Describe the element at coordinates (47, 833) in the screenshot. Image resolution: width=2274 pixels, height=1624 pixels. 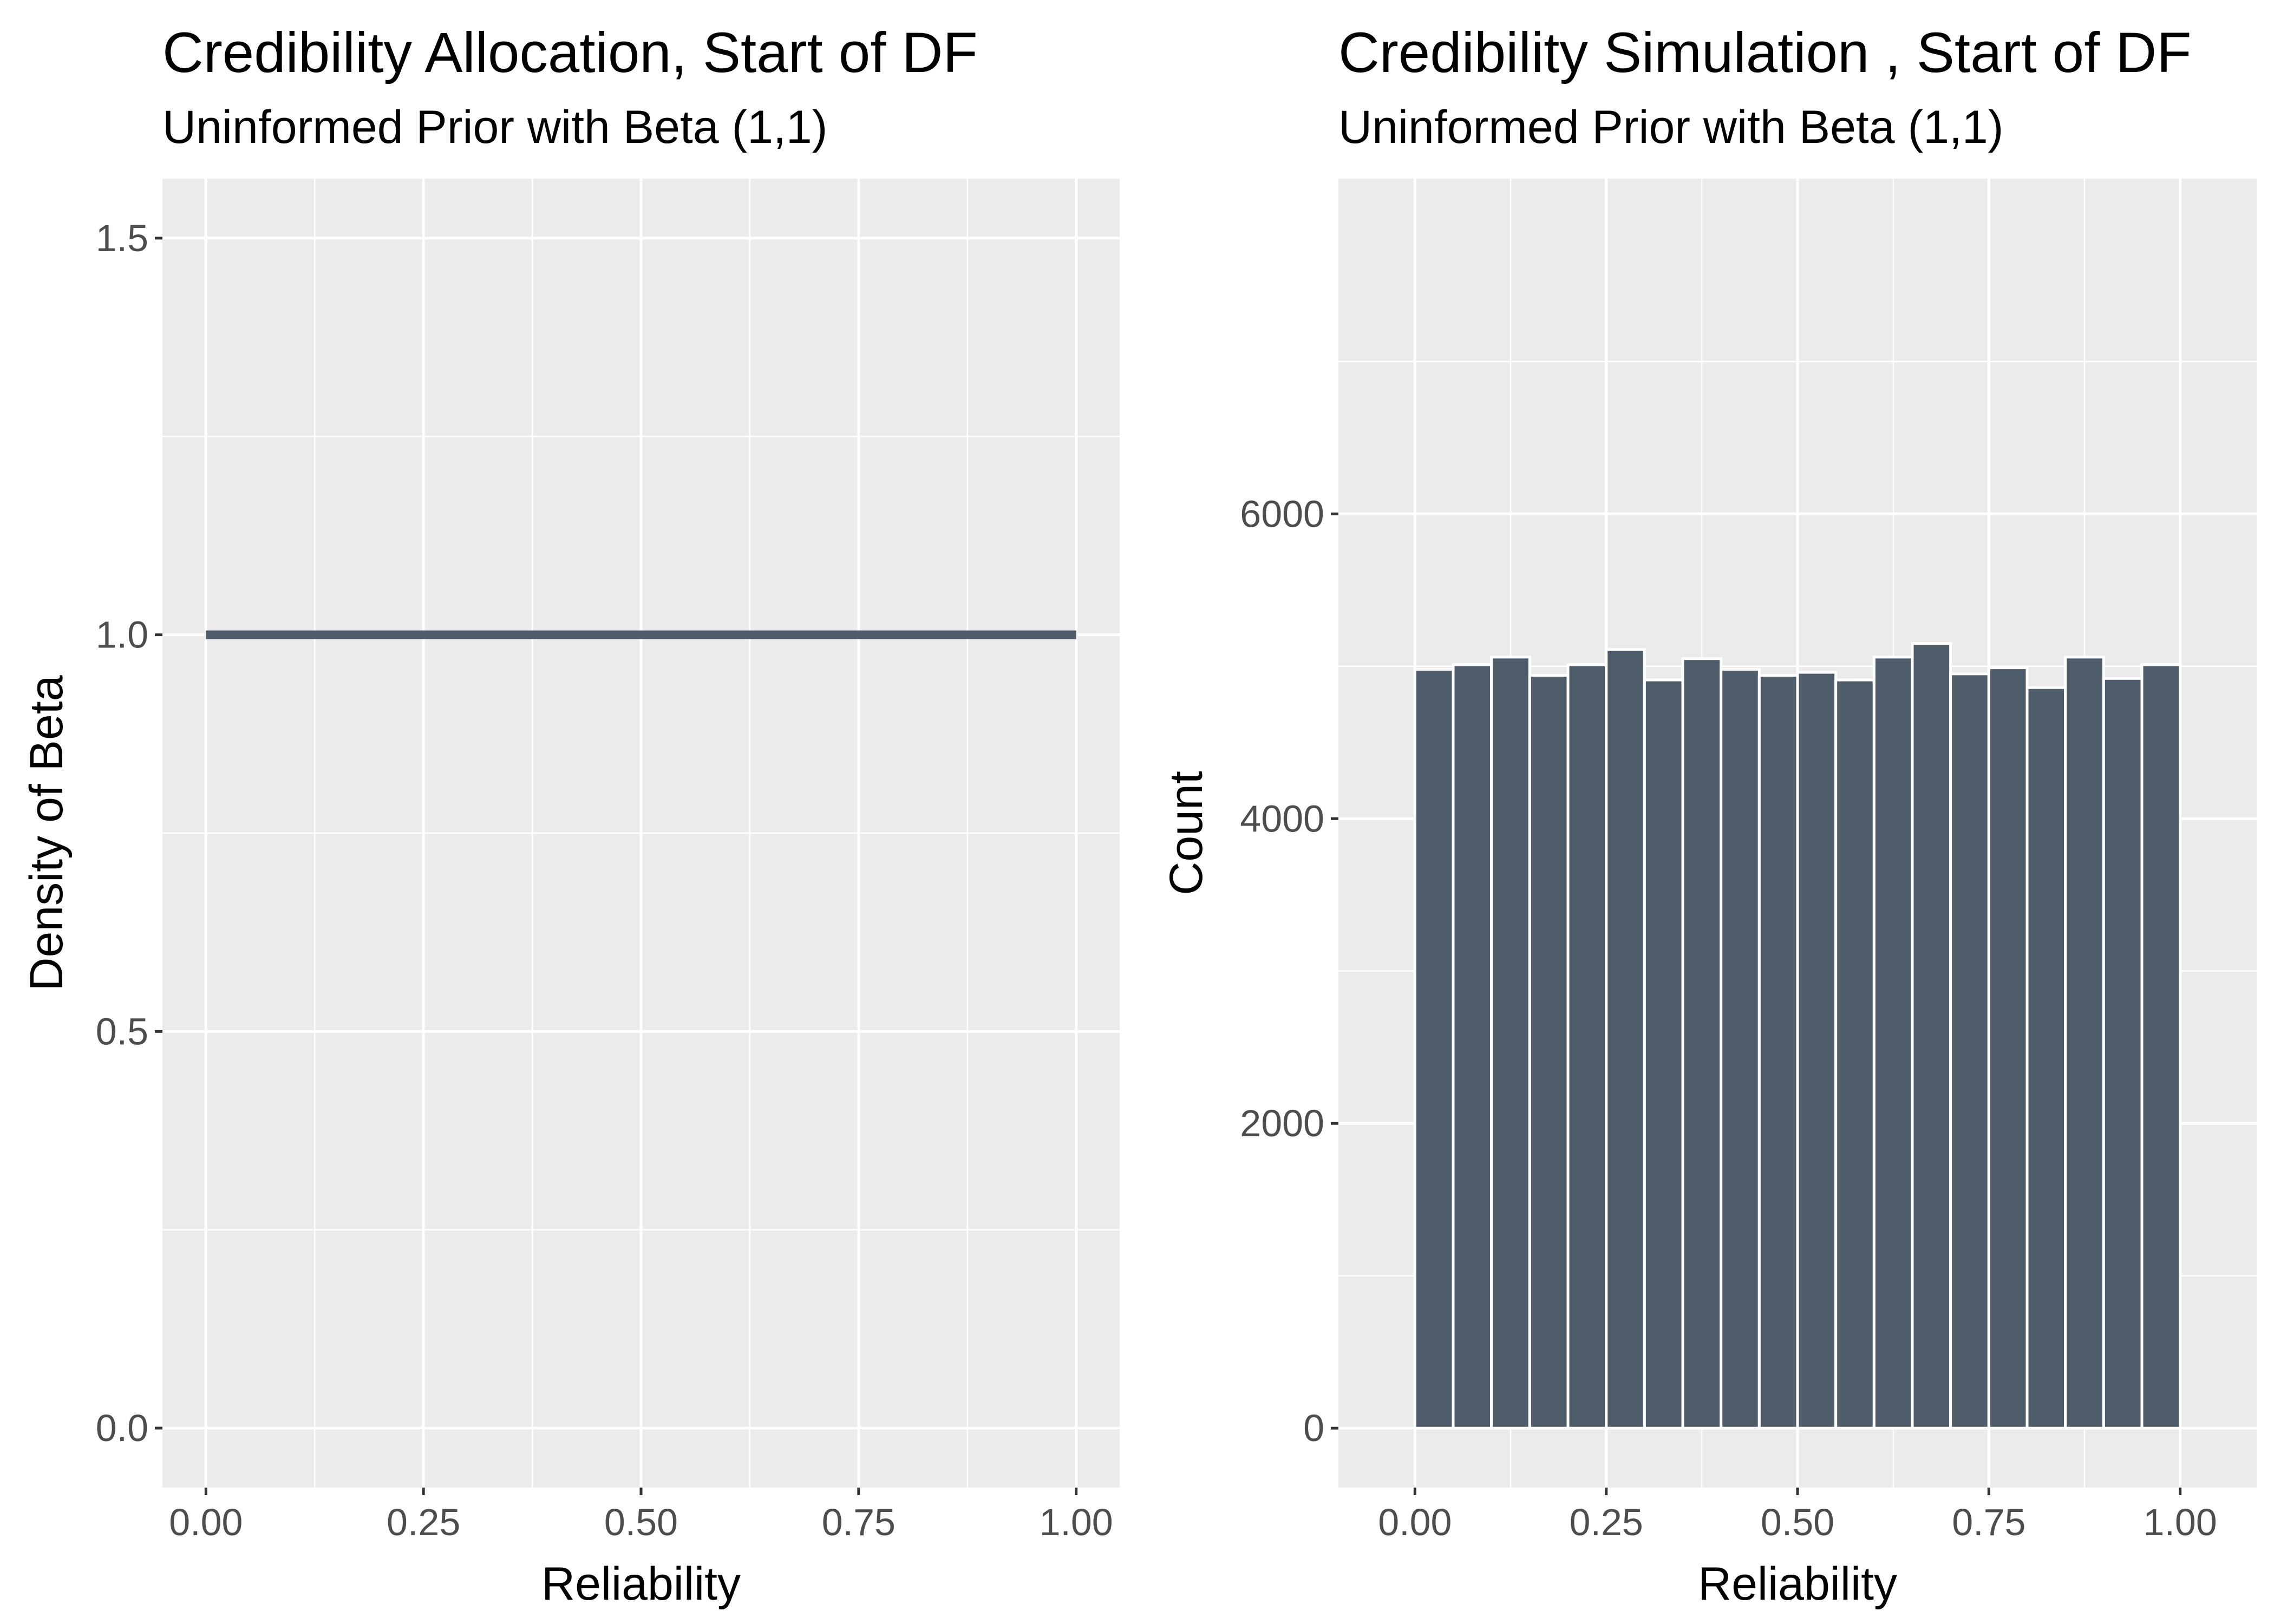
I see `y-axis-label: Density of Beta` at that location.